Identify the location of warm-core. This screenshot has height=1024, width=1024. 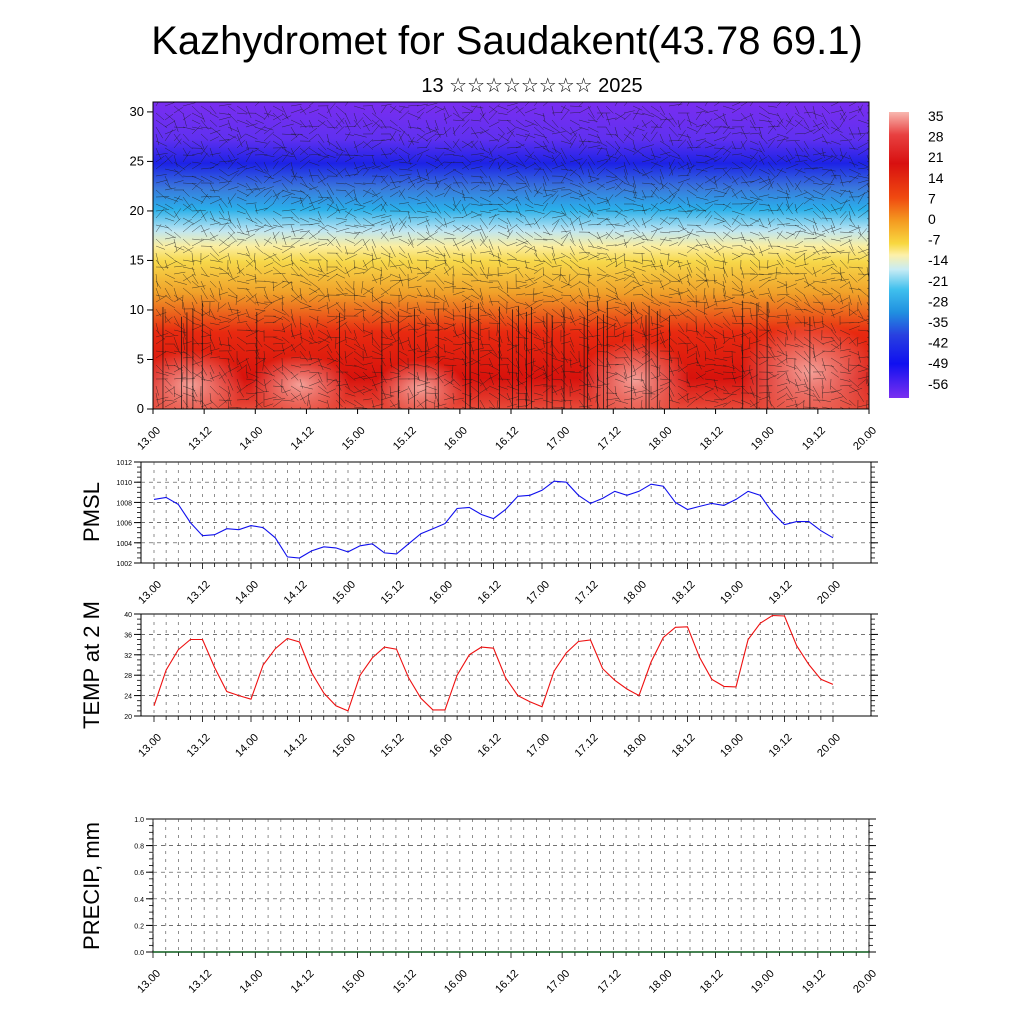
(420, 384).